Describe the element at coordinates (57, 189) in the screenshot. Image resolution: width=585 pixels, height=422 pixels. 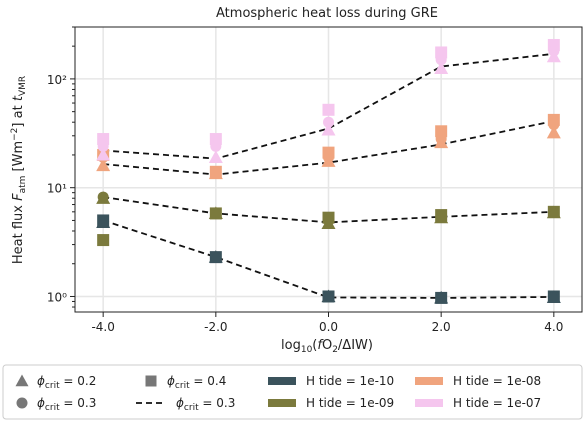
I see `y-tick-label: 10¹` at that location.